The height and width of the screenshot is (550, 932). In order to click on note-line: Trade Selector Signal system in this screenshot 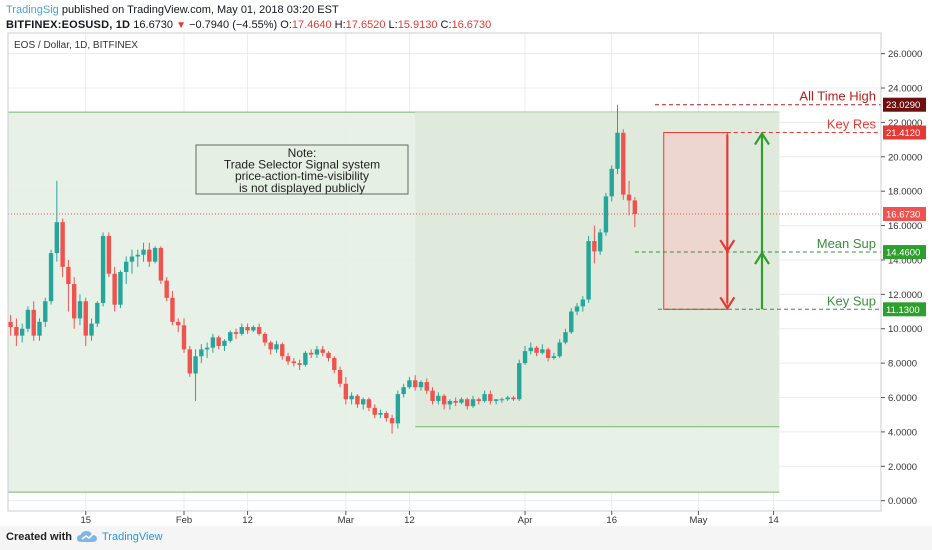, I will do `click(302, 165)`.